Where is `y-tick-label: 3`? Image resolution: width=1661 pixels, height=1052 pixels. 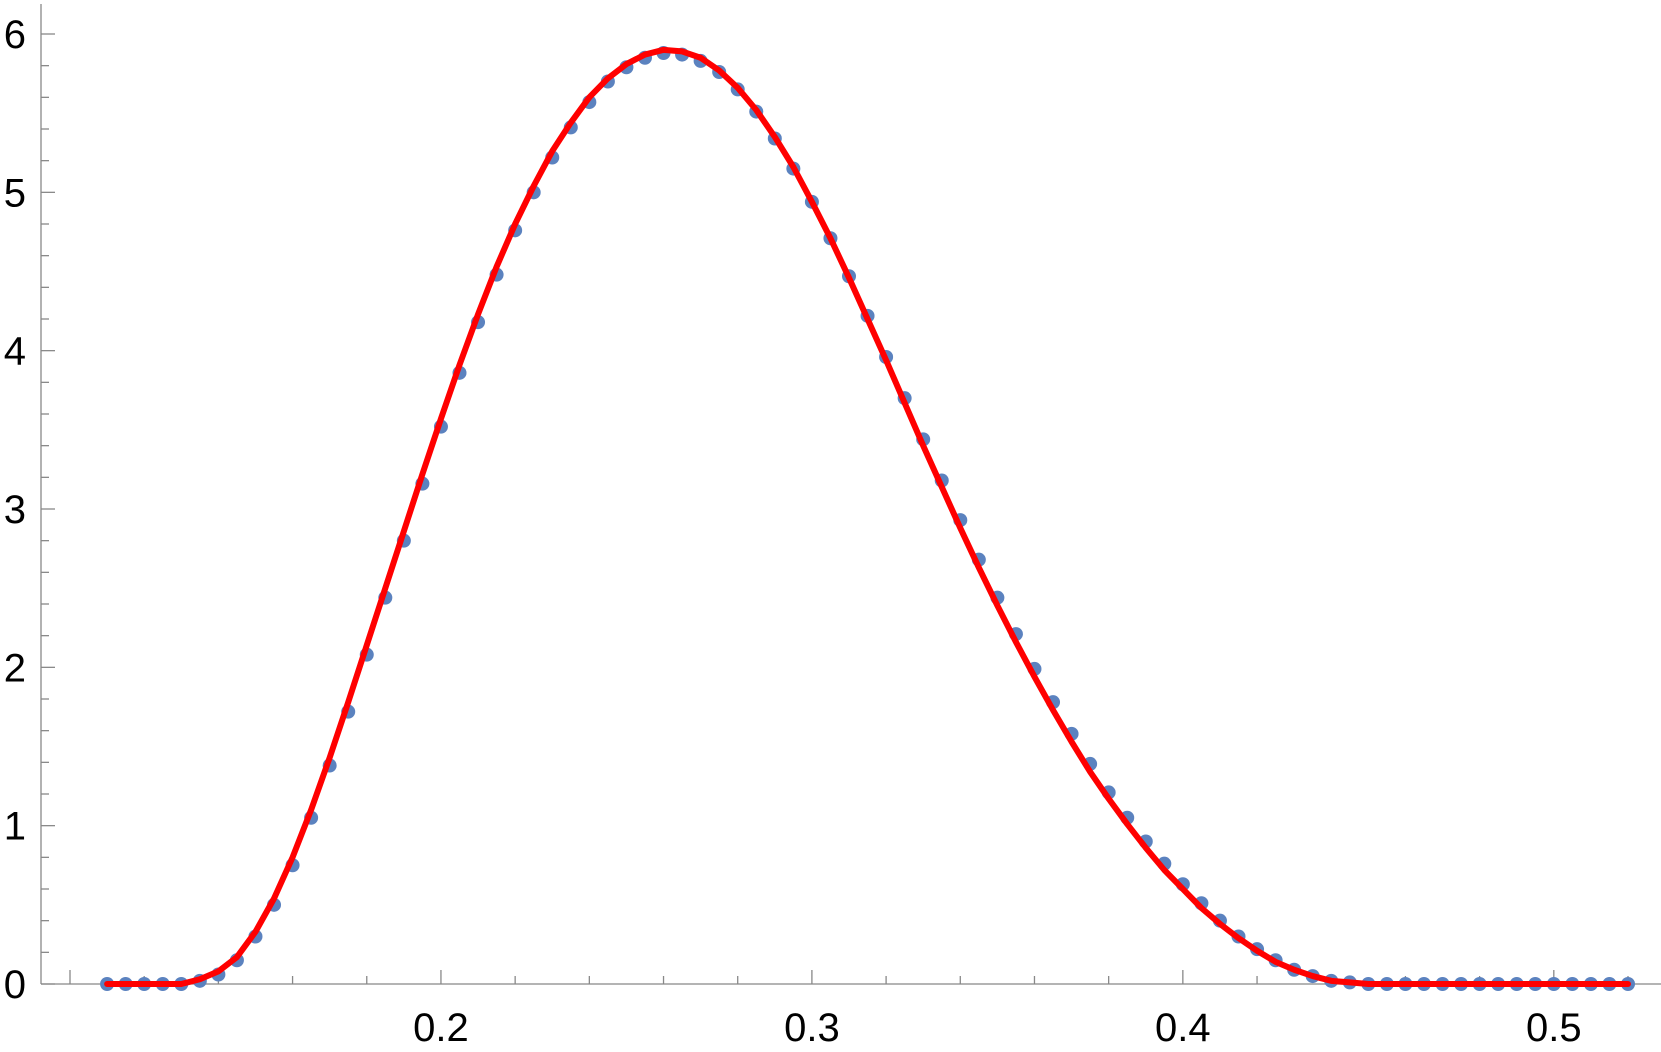 y-tick-label: 3 is located at coordinates (15, 510).